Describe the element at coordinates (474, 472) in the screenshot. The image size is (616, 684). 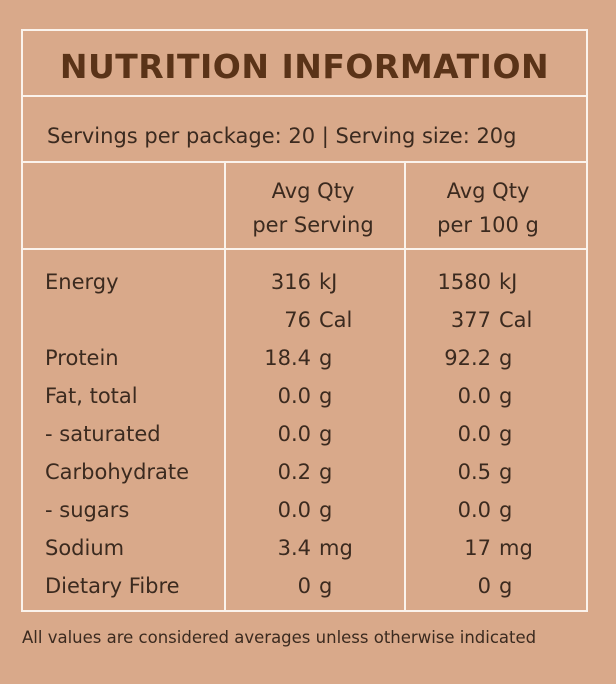
I see `per-100g-value: 0.5` at that location.